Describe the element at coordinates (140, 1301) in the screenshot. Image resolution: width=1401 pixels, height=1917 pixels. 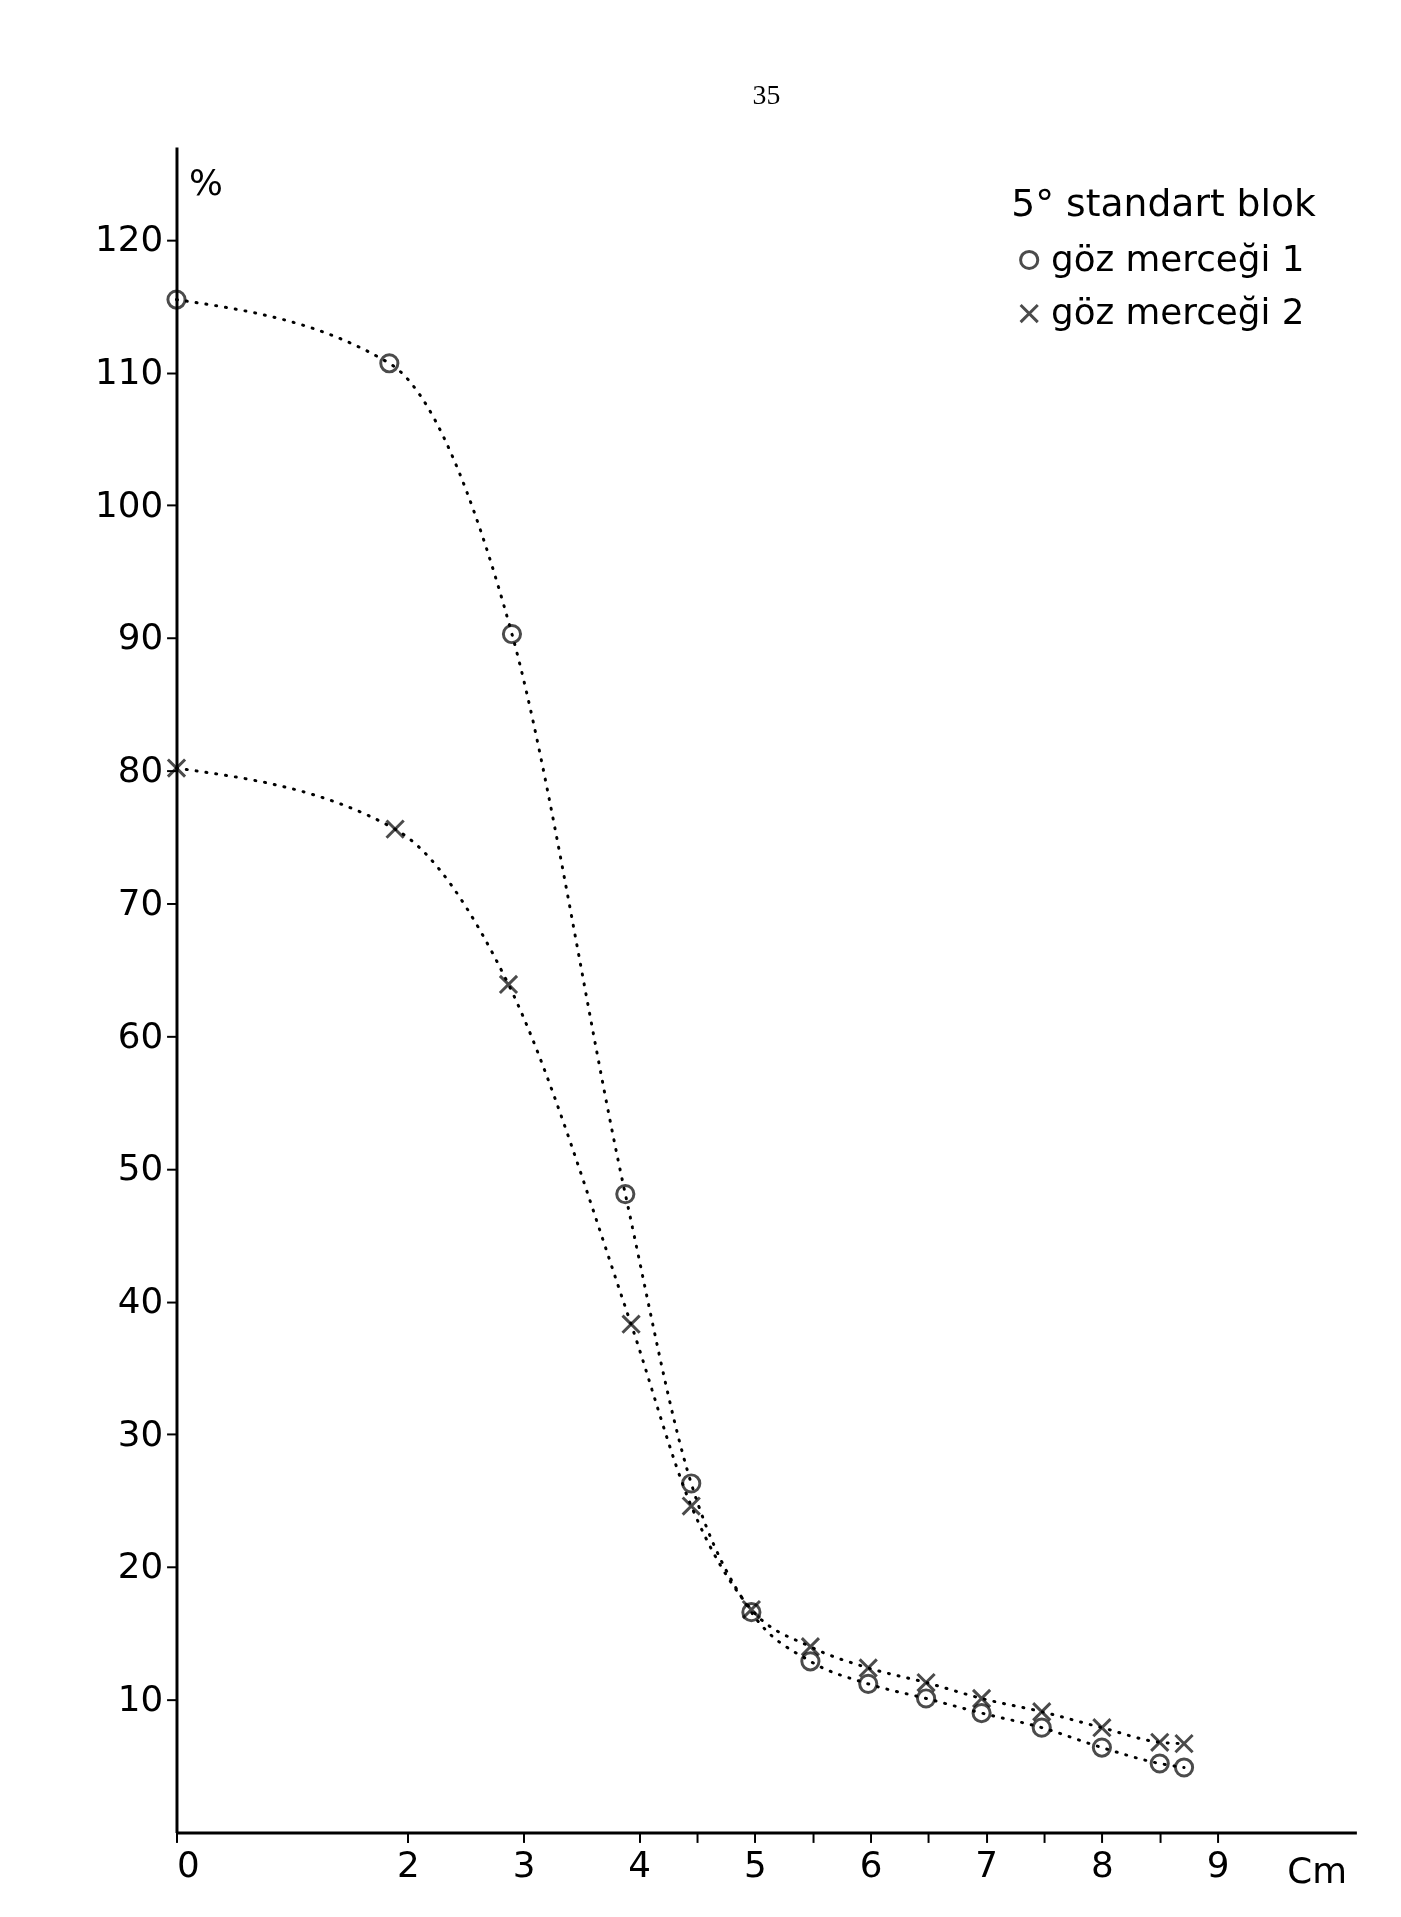
I see `y-tick-label: 40` at that location.